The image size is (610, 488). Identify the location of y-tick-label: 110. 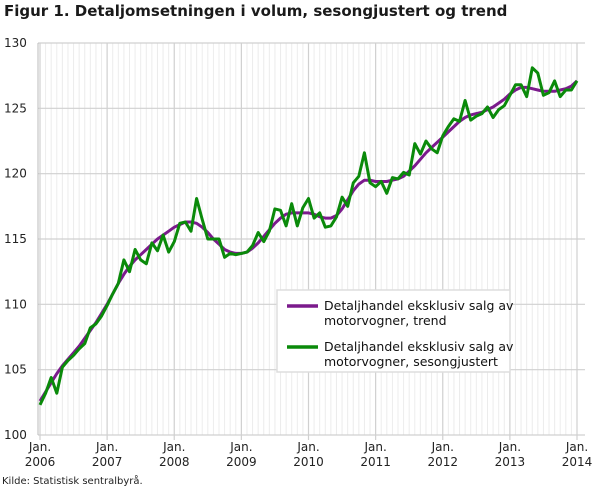
(15, 304).